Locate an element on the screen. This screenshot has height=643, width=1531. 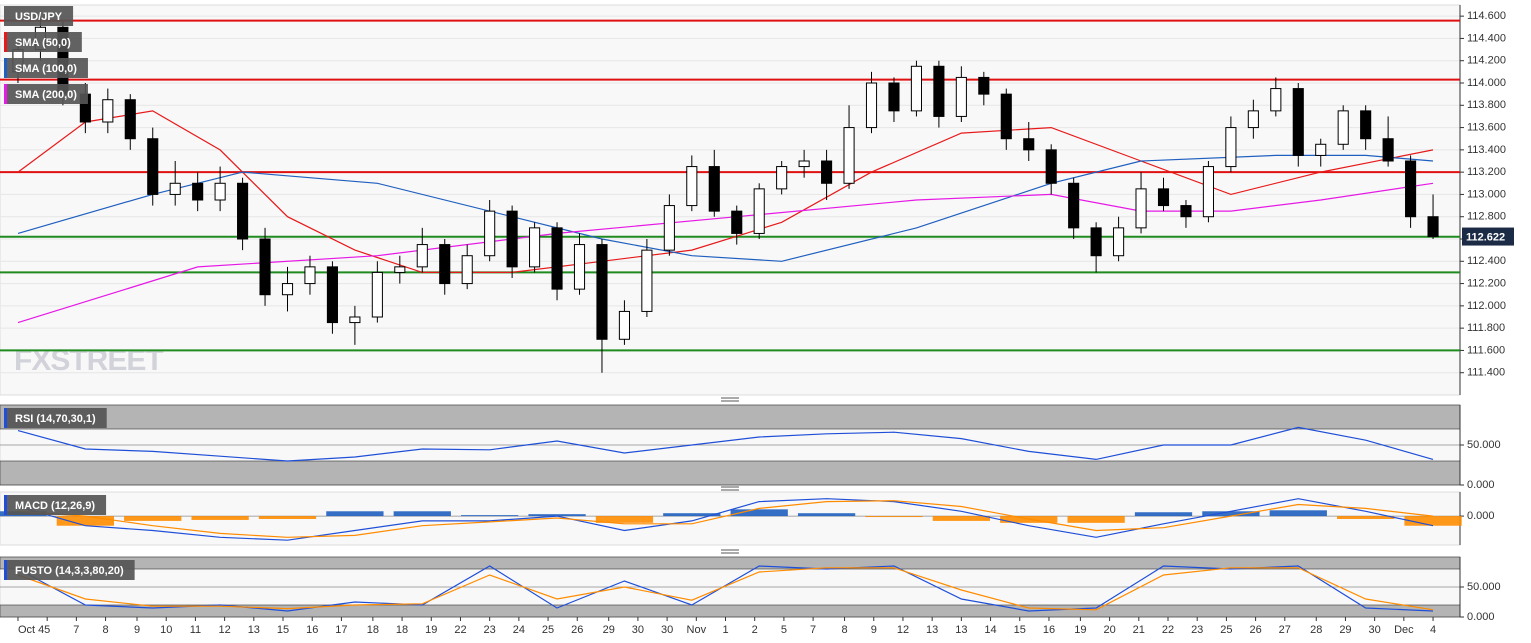
legend-item: SMA (200,0) is located at coordinates (46, 94).